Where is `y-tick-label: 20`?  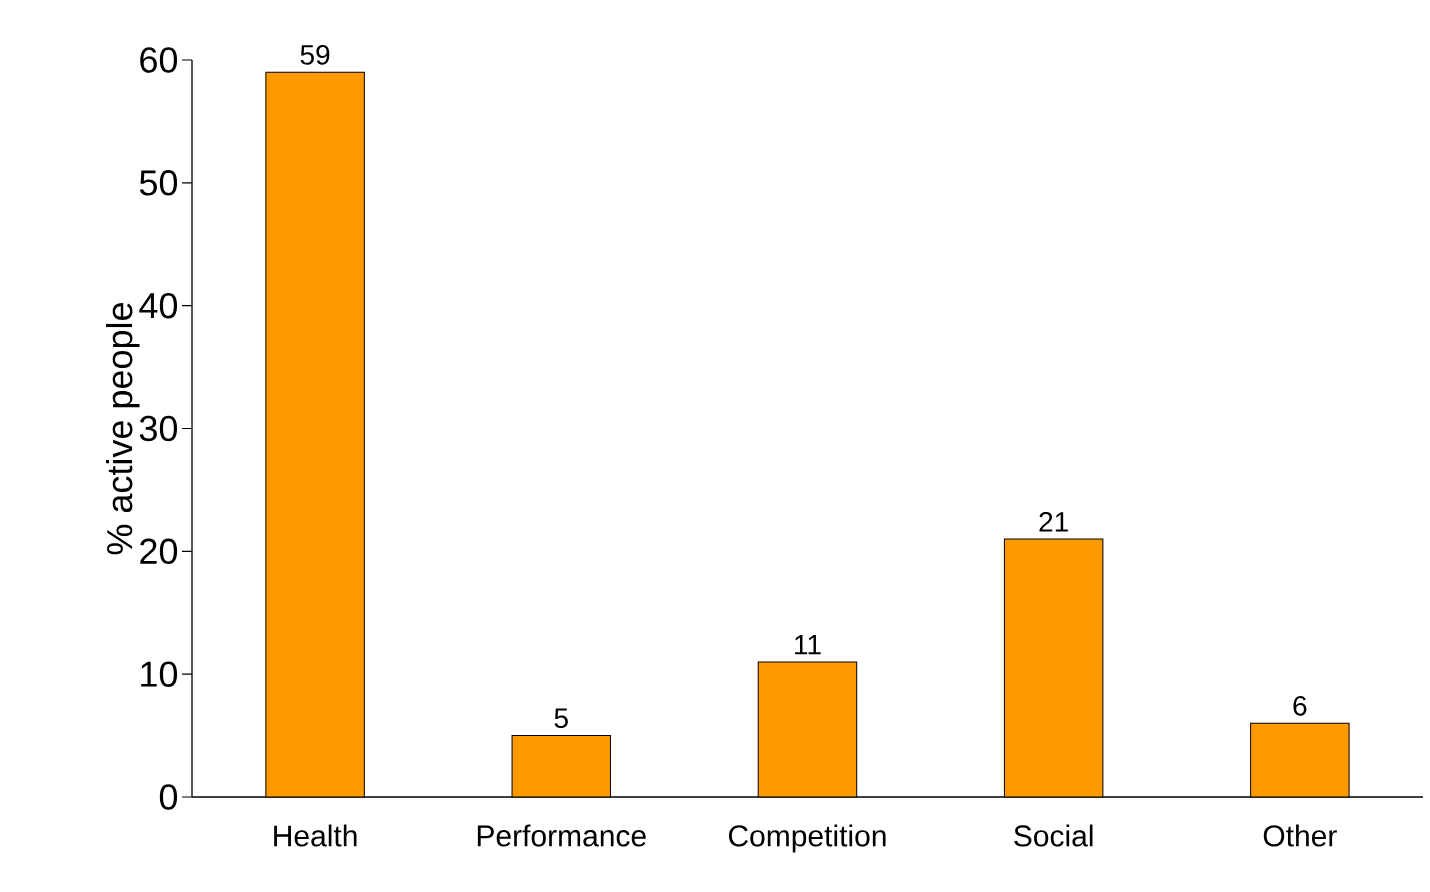
y-tick-label: 20 is located at coordinates (159, 551).